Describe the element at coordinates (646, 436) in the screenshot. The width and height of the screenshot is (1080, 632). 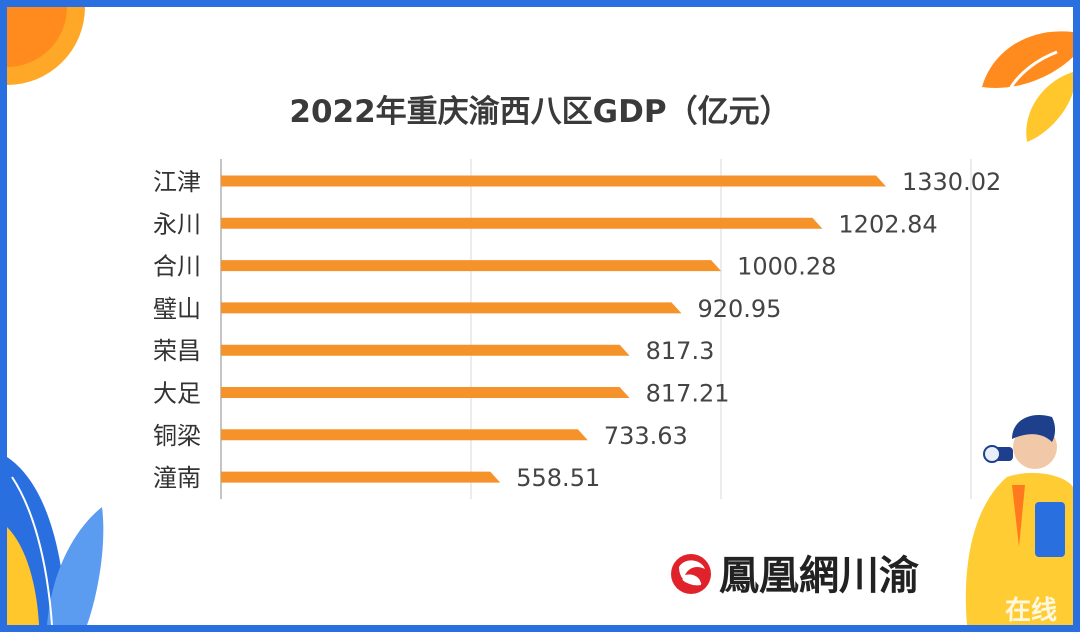
I see `value-label-7: 733.63` at that location.